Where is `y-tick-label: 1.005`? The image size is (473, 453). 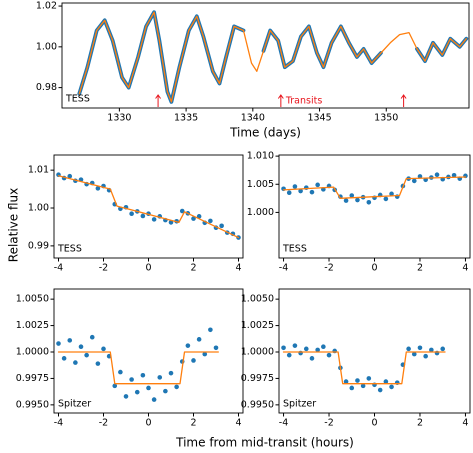 y-tick-label: 1.005 is located at coordinates (260, 184).